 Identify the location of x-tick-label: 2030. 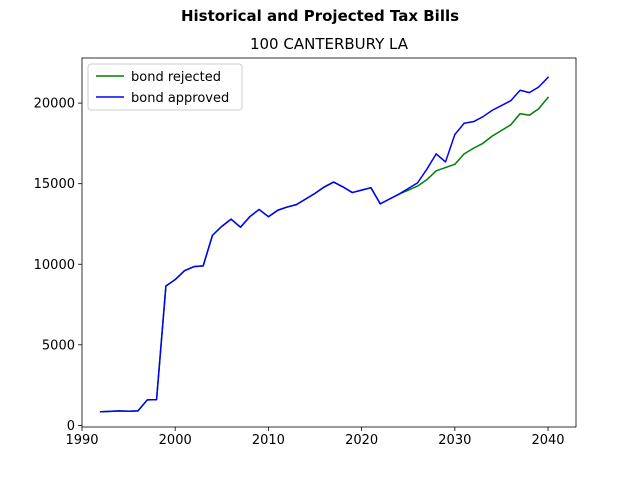
(454, 440).